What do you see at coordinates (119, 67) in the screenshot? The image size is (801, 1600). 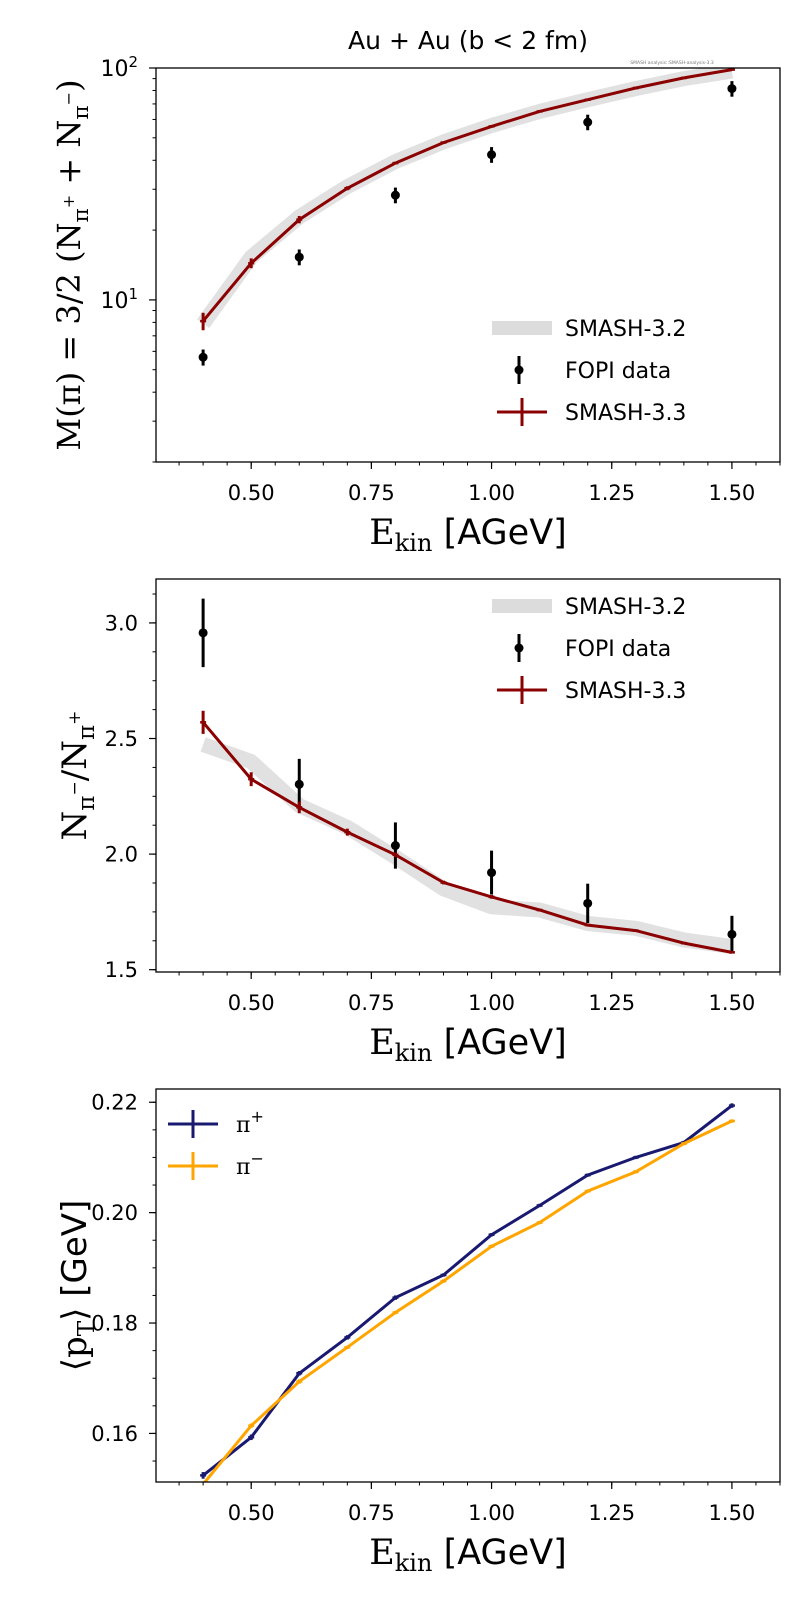 I see `y-tick-label: 10²` at bounding box center [119, 67].